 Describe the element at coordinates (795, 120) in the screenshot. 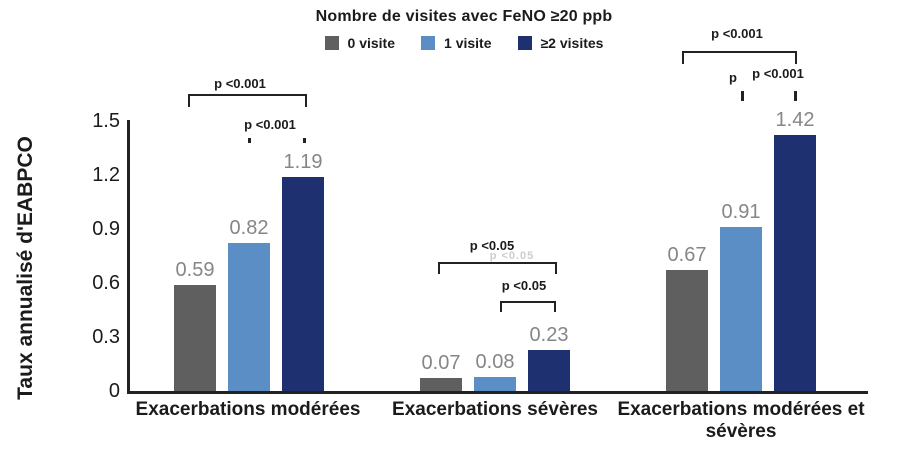

I see `bar-value-label: 1.42` at that location.